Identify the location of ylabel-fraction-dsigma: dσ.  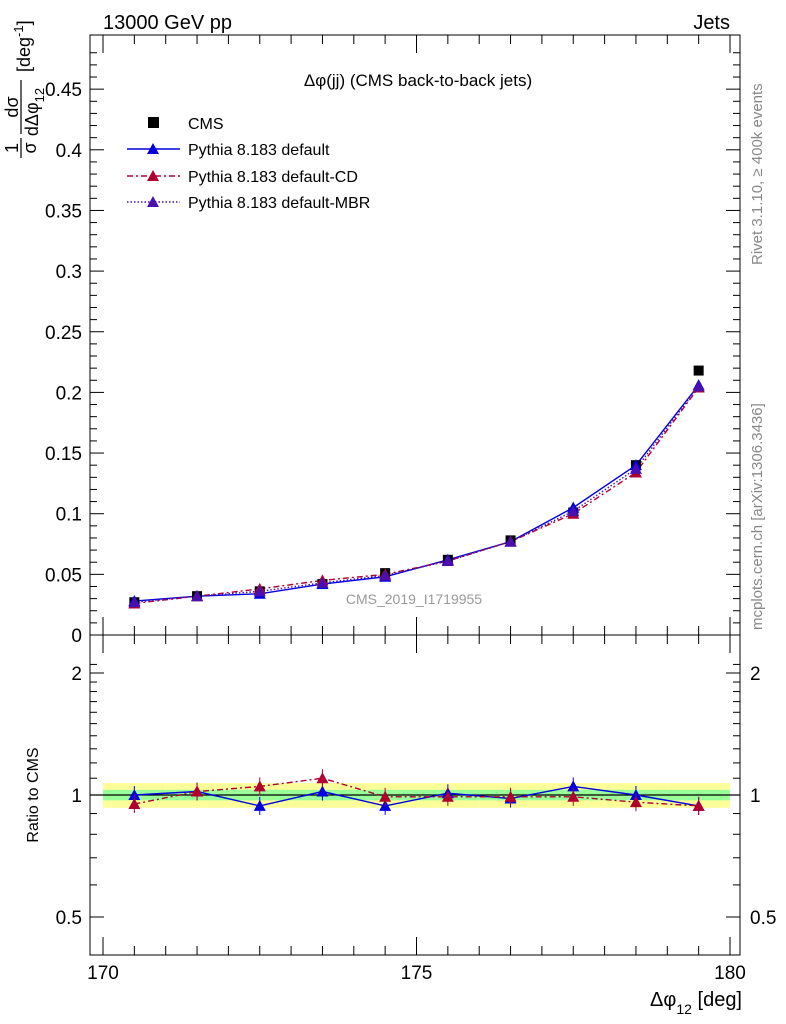
(12, 106).